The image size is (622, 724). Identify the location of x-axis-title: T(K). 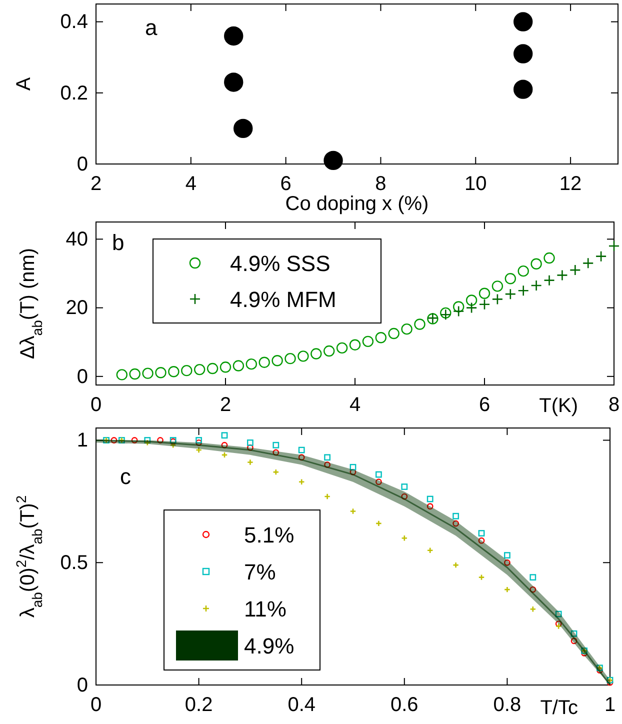
(558, 406).